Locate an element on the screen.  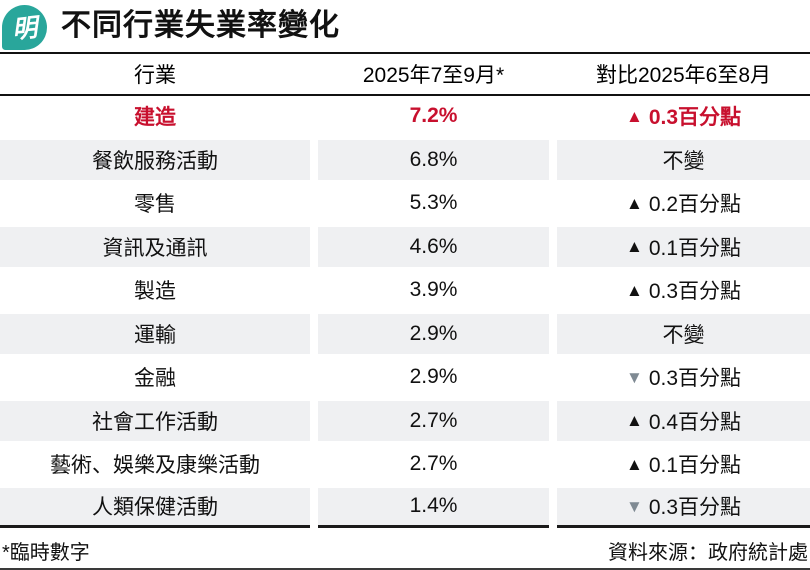
rate-cell: 7.2% is located at coordinates (433, 116).